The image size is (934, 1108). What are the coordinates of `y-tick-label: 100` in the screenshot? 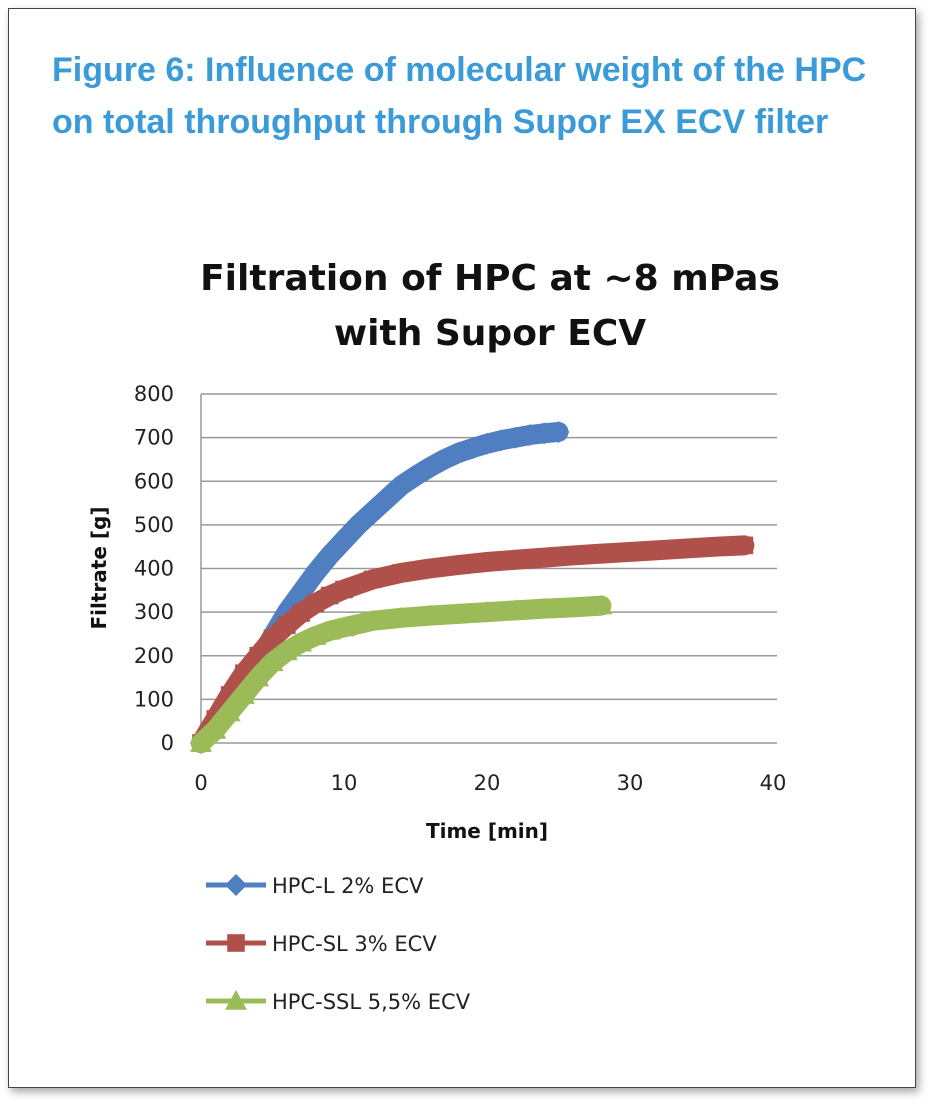 It's located at (154, 699).